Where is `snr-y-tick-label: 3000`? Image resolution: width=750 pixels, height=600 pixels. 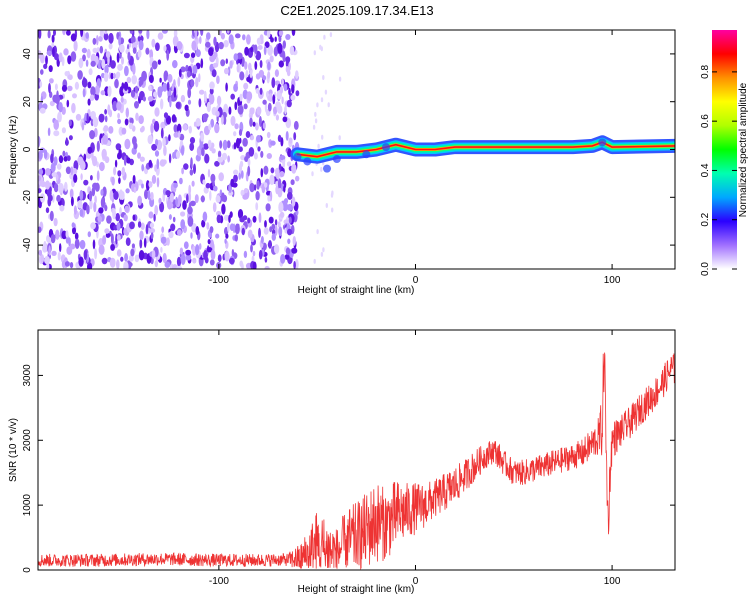
snr-y-tick-label: 3000 is located at coordinates (27, 375).